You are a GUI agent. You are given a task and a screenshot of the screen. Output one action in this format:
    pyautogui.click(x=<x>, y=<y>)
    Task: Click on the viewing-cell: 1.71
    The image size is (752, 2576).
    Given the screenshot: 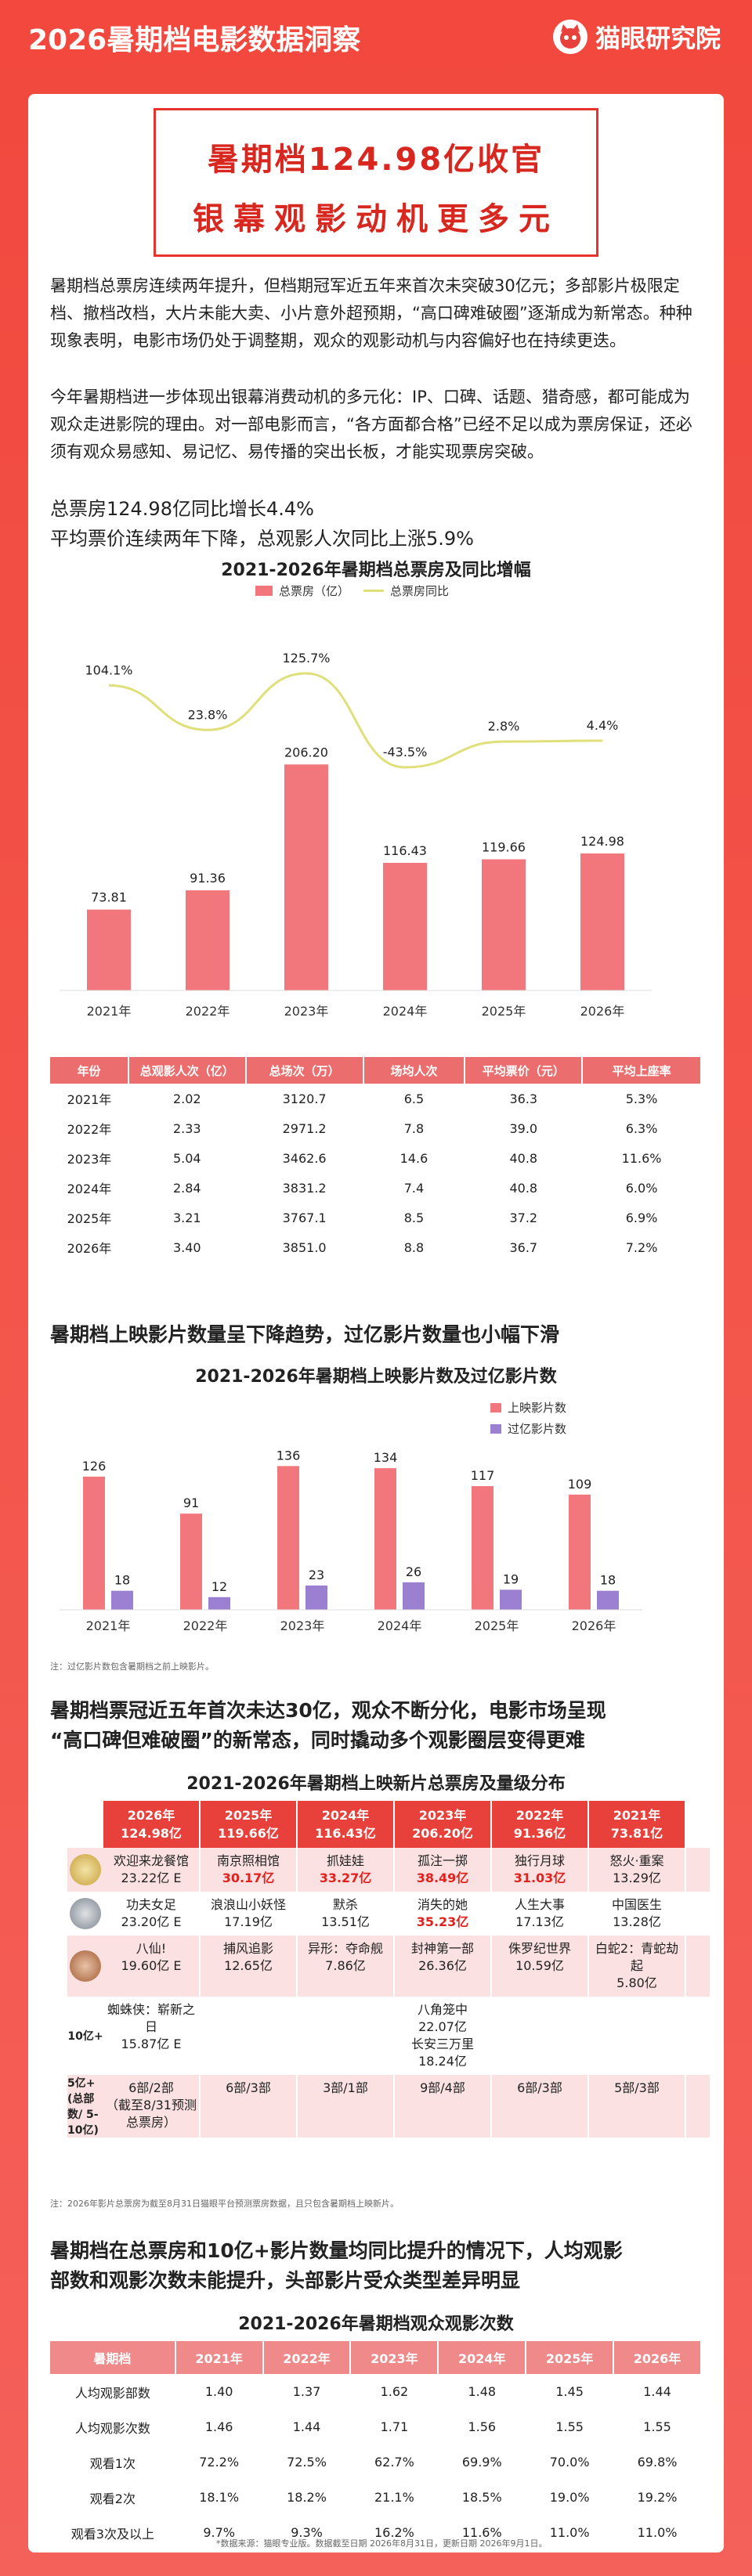 What is the action you would take?
    pyautogui.click(x=394, y=2426)
    